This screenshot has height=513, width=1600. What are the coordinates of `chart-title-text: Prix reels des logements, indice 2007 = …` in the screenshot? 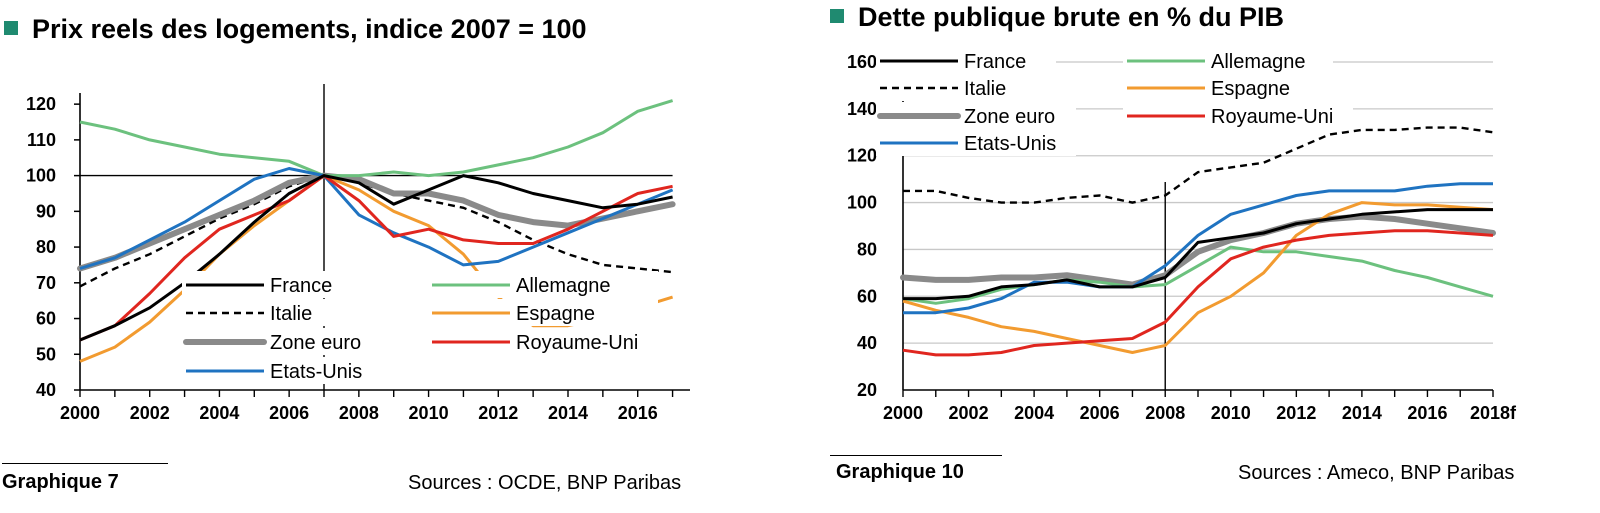 It's located at (309, 29).